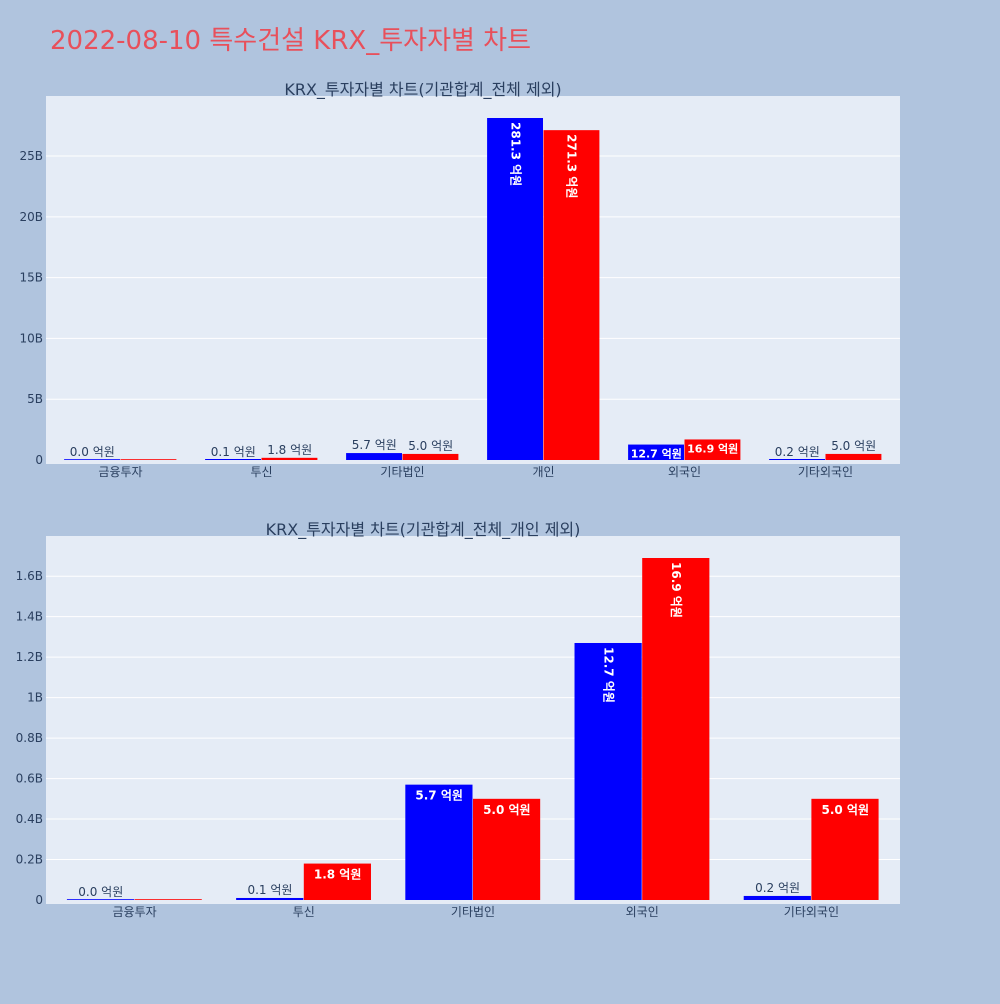 The width and height of the screenshot is (1000, 1004). Describe the element at coordinates (31, 338) in the screenshot. I see `y-tick-label: 10B` at that location.